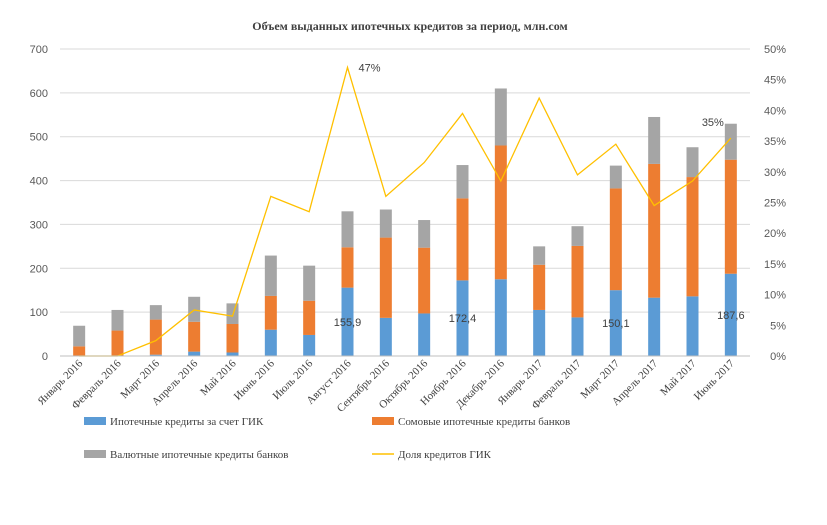 The image size is (827, 525). I want to click on x-tick-label: Июнь 2016, so click(254, 379).